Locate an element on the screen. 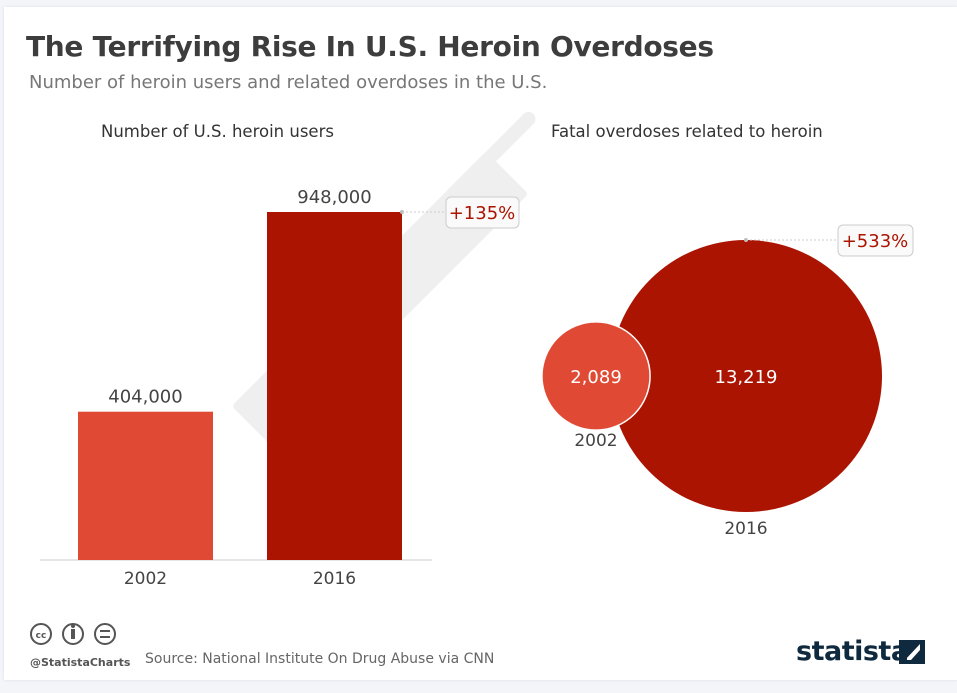 The width and height of the screenshot is (957, 693). statista-logo: statista is located at coordinates (852, 651).